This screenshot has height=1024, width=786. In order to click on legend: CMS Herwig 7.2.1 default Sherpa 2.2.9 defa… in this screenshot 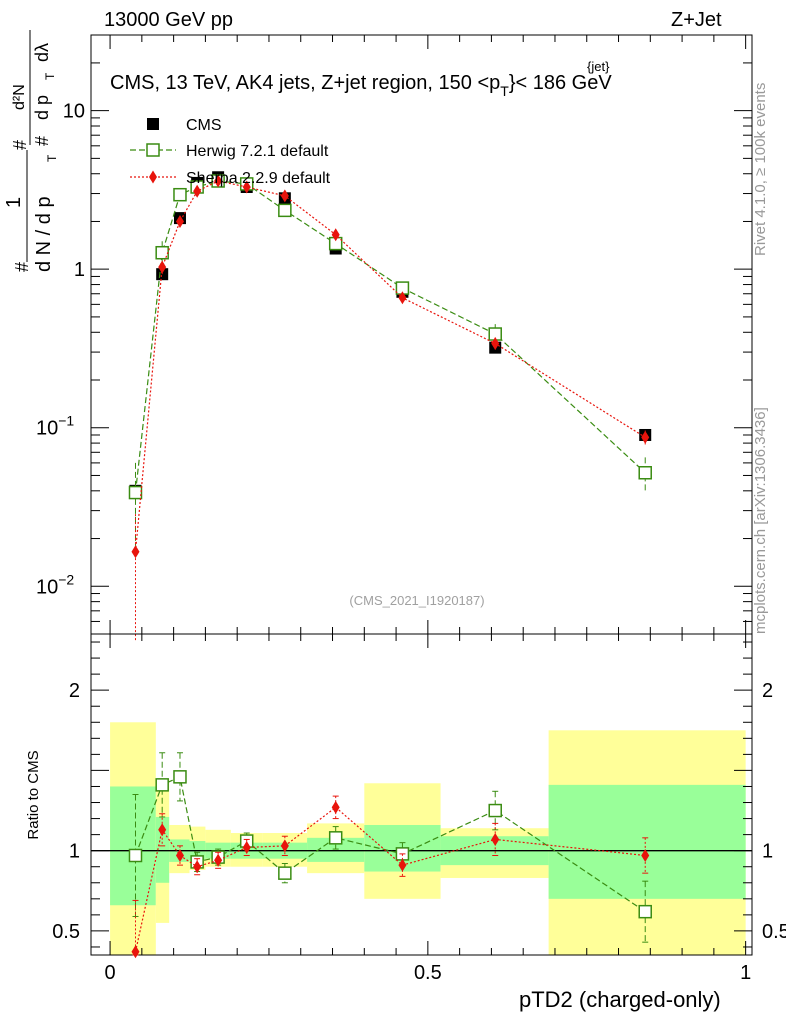, I will do `click(230, 152)`.